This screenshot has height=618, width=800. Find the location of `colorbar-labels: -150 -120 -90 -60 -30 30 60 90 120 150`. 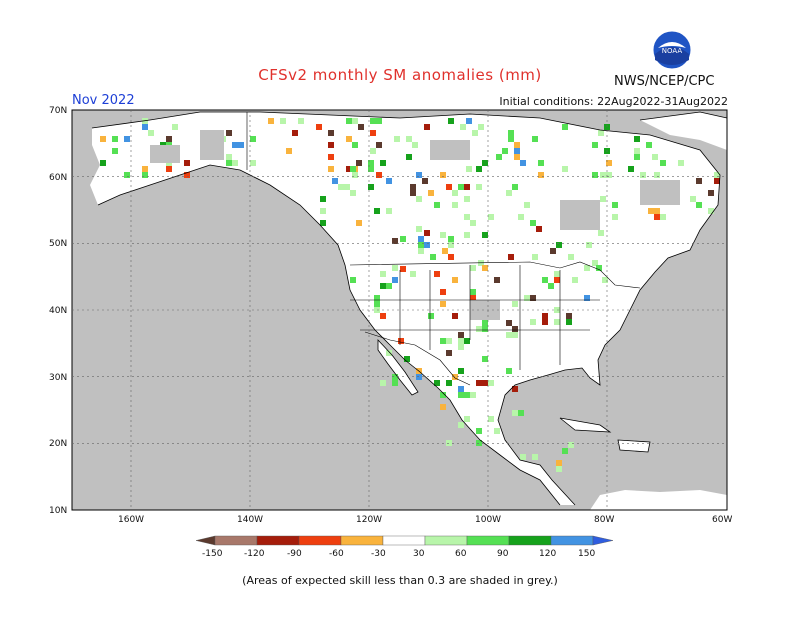

colorbar-labels: -150 -120 -90 -60 -30 30 60 90 120 150 is located at coordinates (398, 554).